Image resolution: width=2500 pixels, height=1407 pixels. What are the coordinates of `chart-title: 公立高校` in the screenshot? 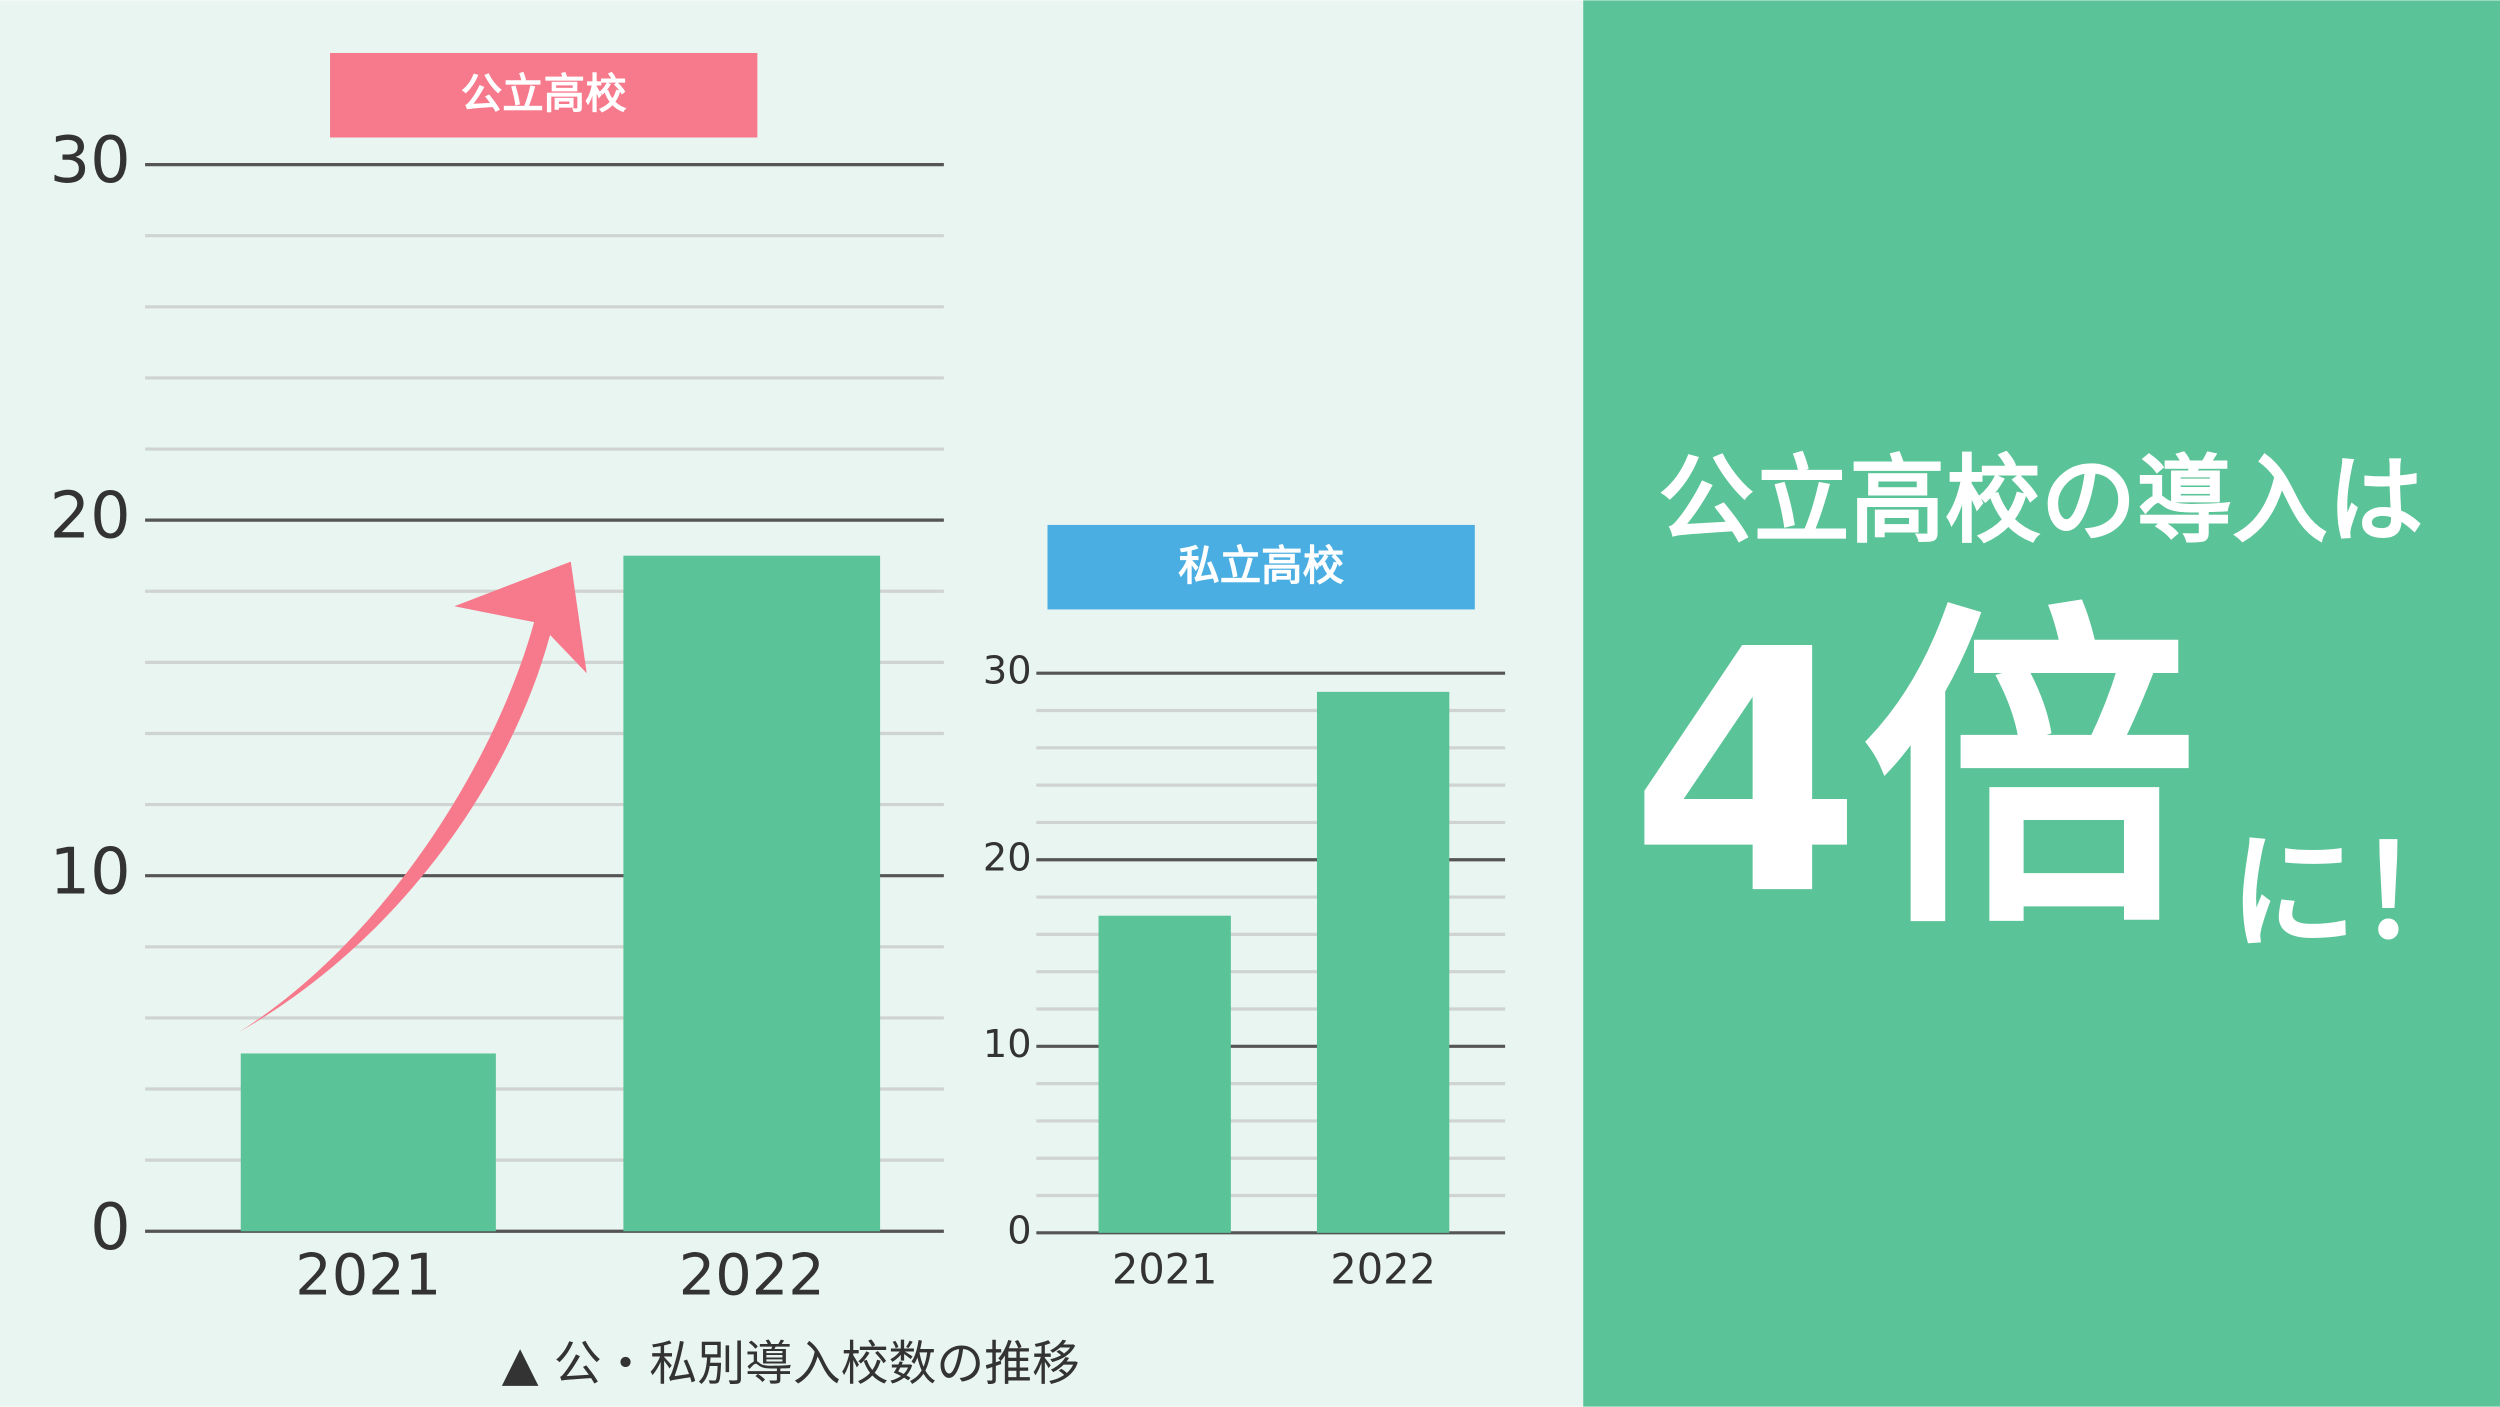 It's located at (544, 94).